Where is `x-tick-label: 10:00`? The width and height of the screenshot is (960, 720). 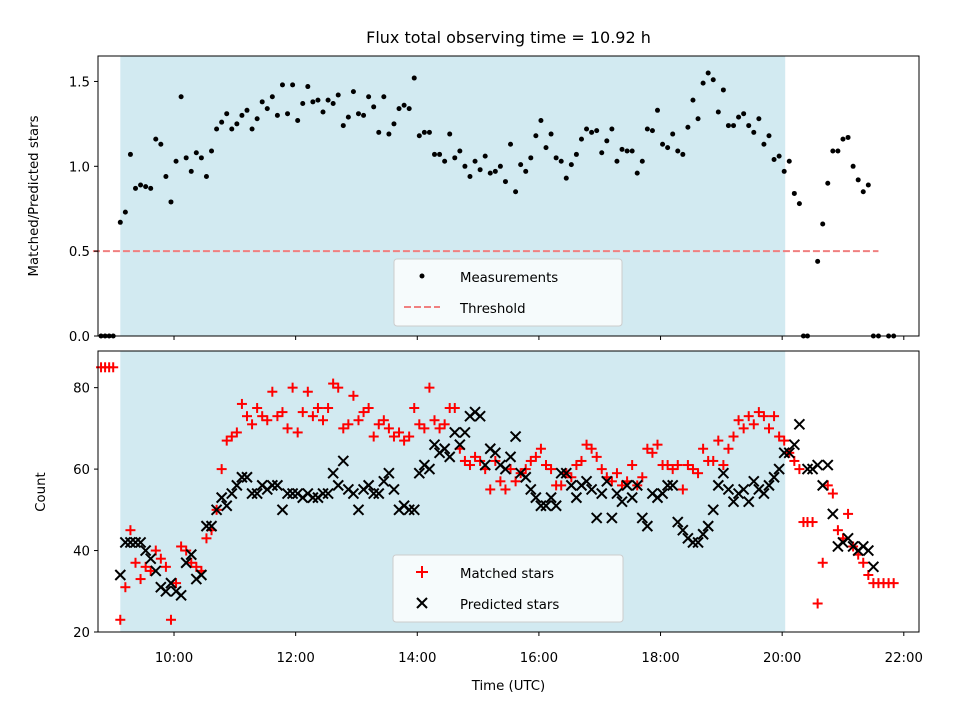
x-tick-label: 10:00 is located at coordinates (174, 658).